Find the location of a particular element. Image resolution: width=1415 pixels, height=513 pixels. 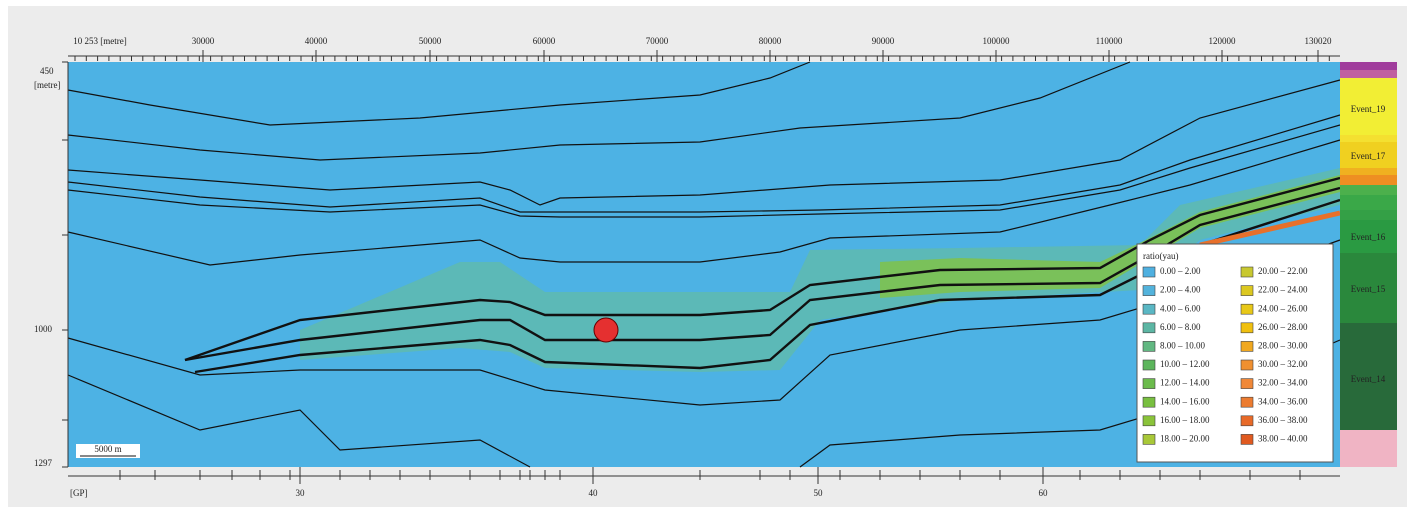

scale-bg is located at coordinates (108, 451).